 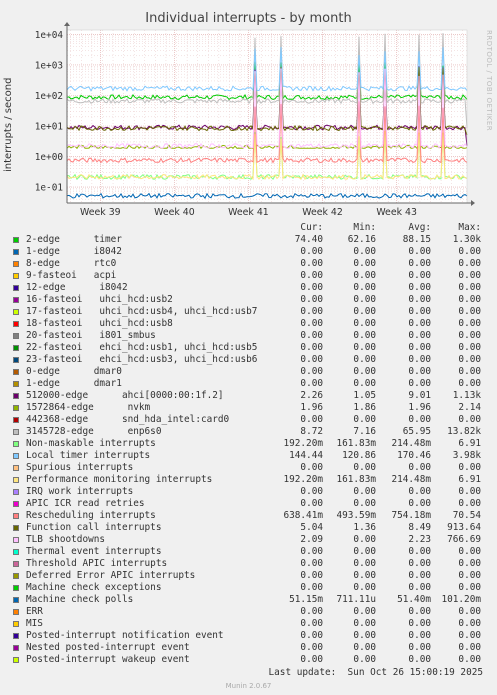 What do you see at coordinates (419, 539) in the screenshot?
I see `legend-avg: 2.23` at bounding box center [419, 539].